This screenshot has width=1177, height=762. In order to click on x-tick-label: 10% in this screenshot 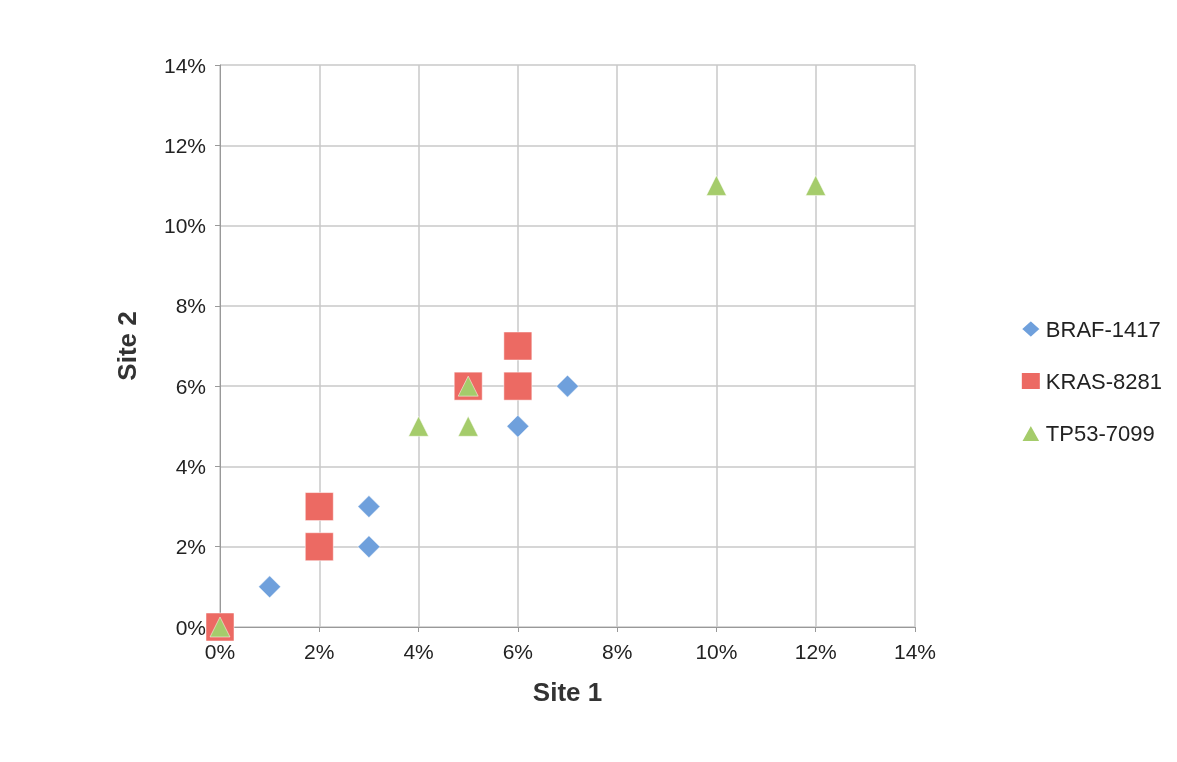, I will do `click(716, 651)`.